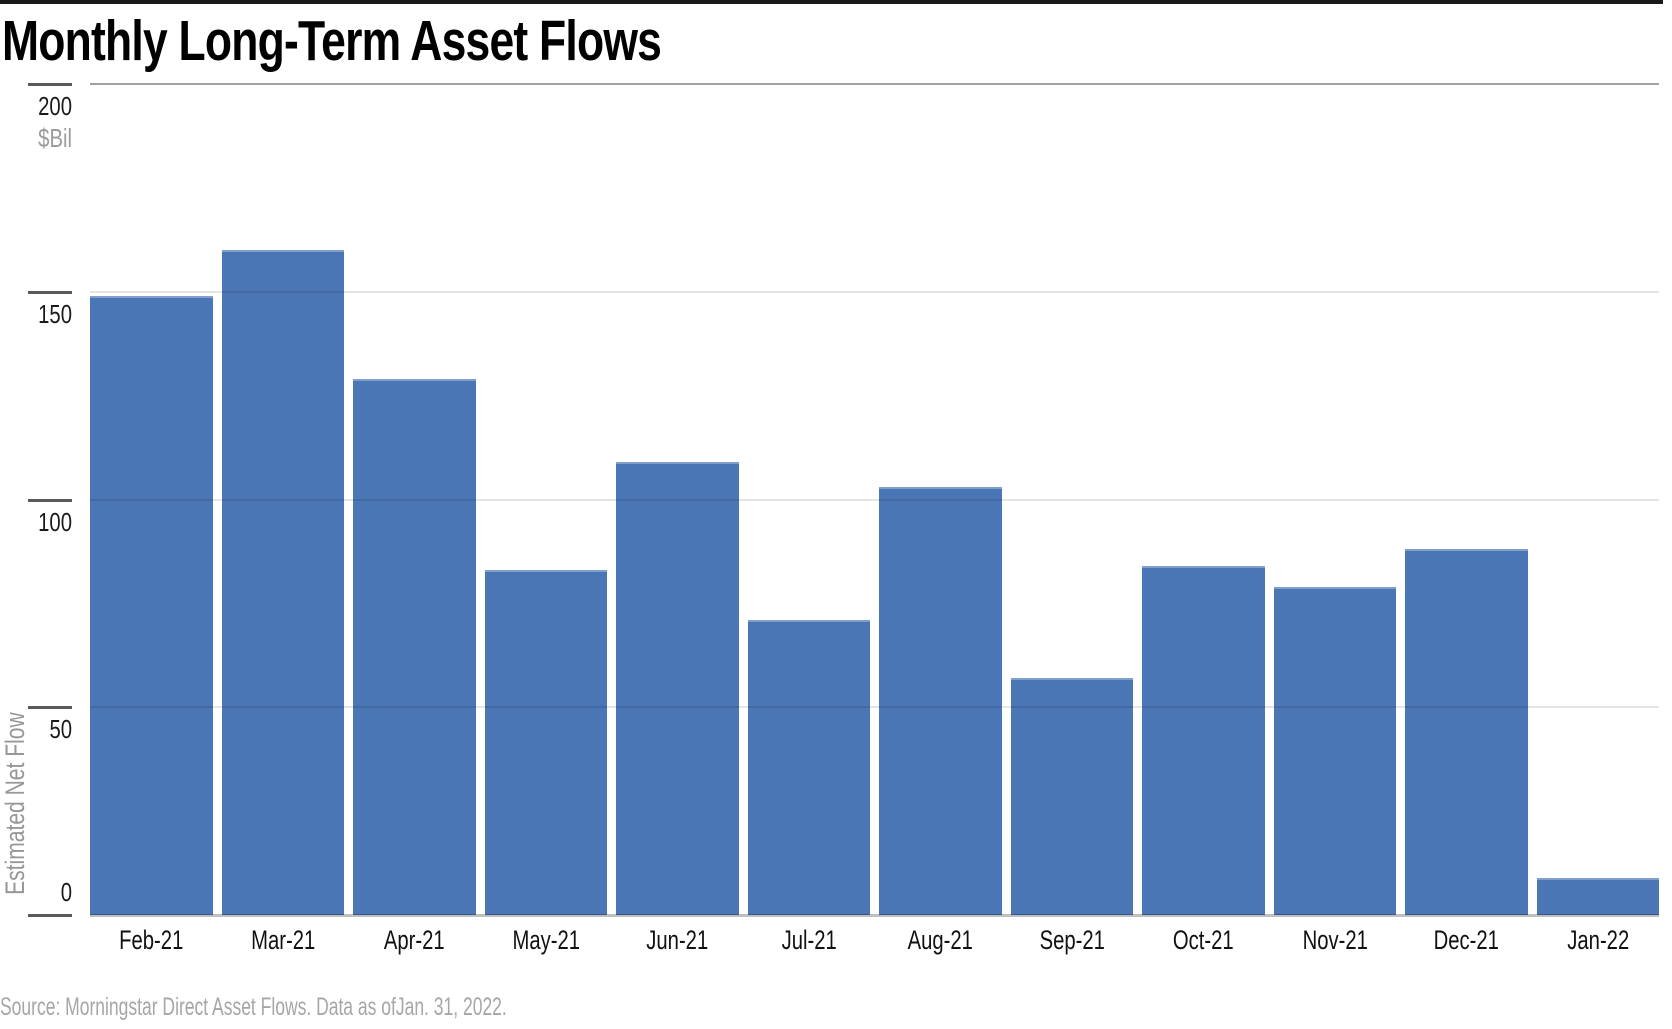 This screenshot has width=1672, height=1029. I want to click on x-label-nov-21: Nov-21, so click(1335, 940).